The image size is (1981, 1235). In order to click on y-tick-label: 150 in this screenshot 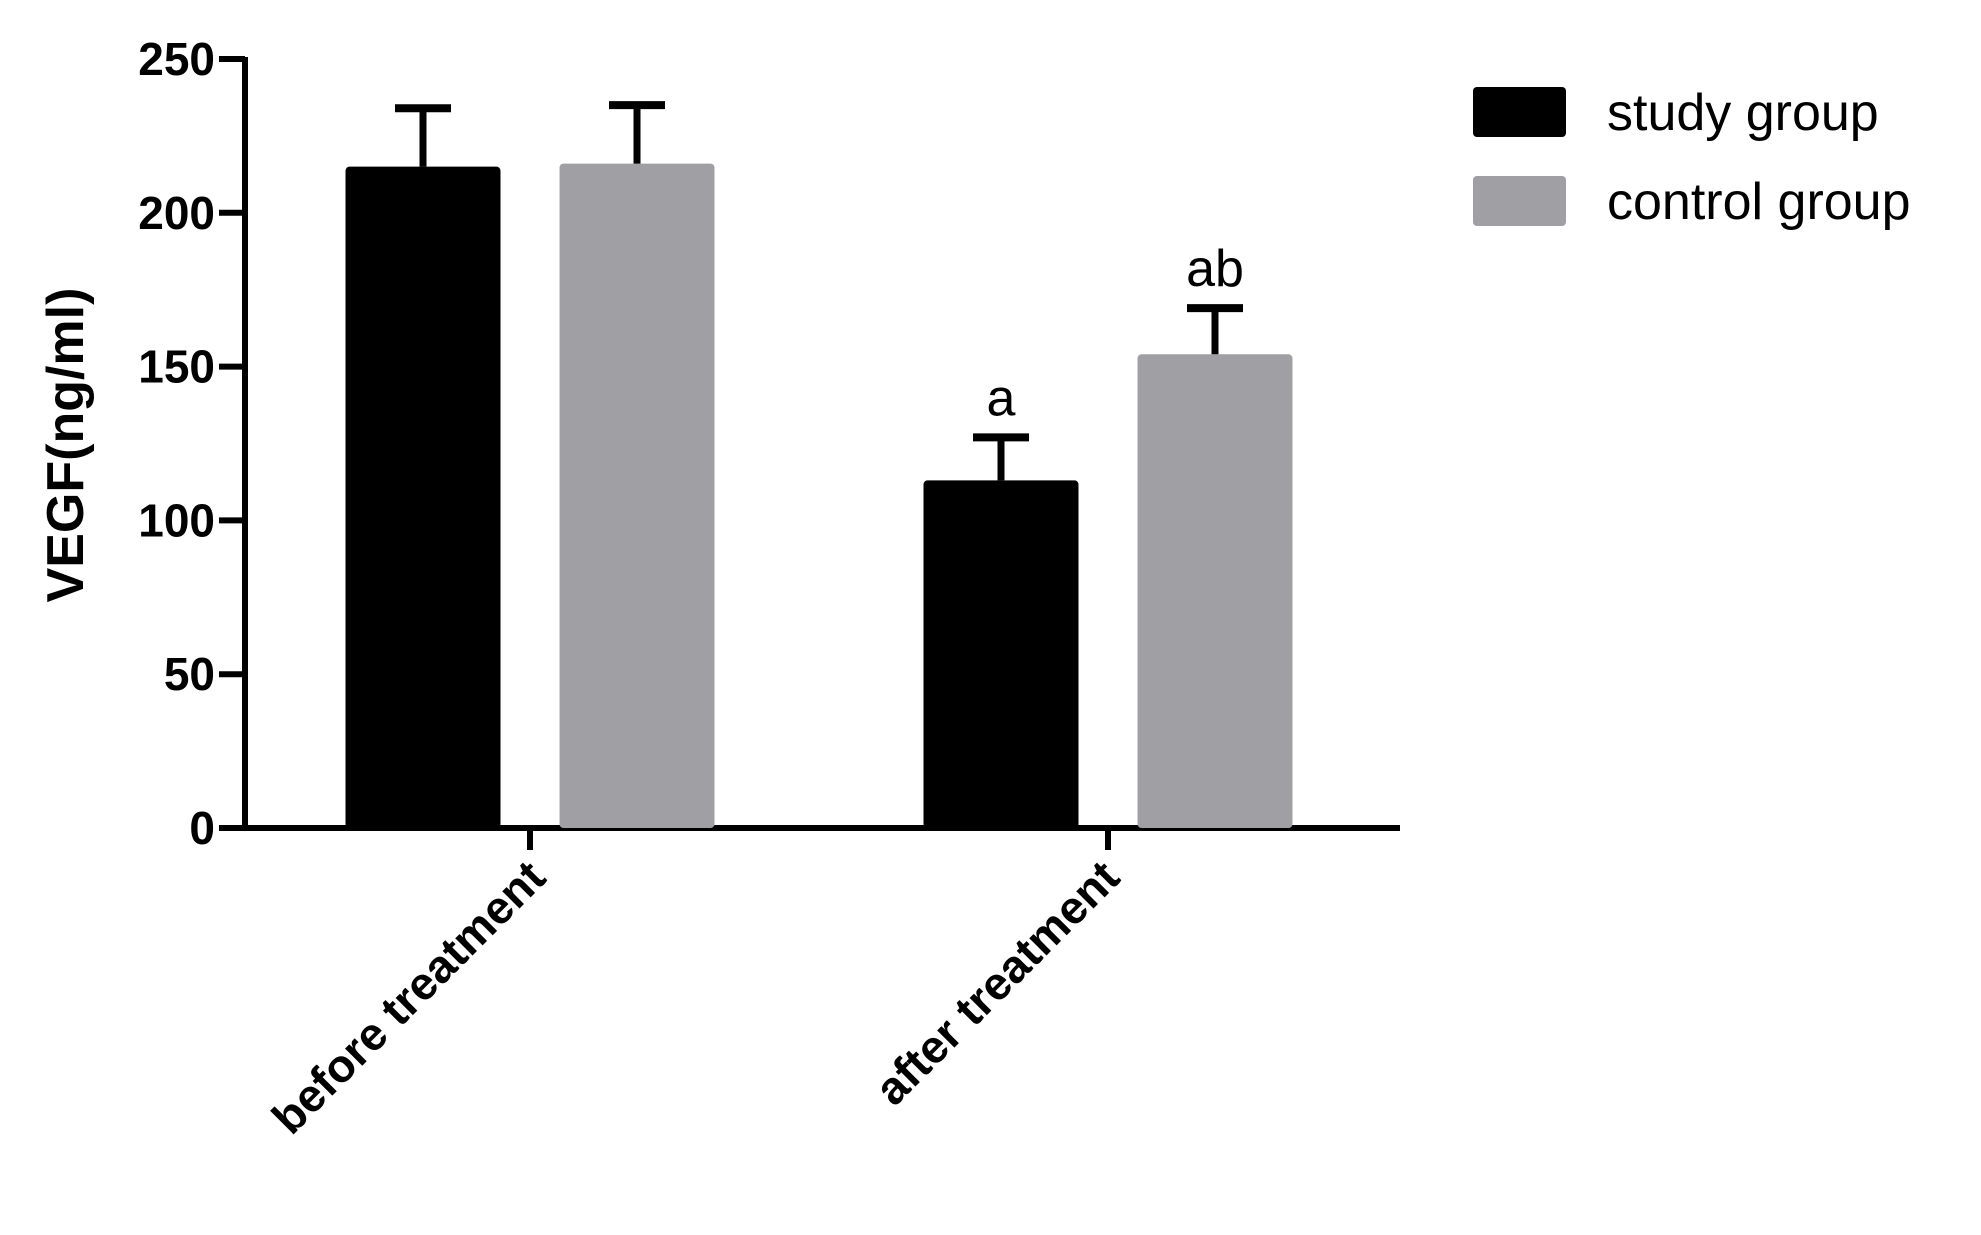, I will do `click(176, 367)`.